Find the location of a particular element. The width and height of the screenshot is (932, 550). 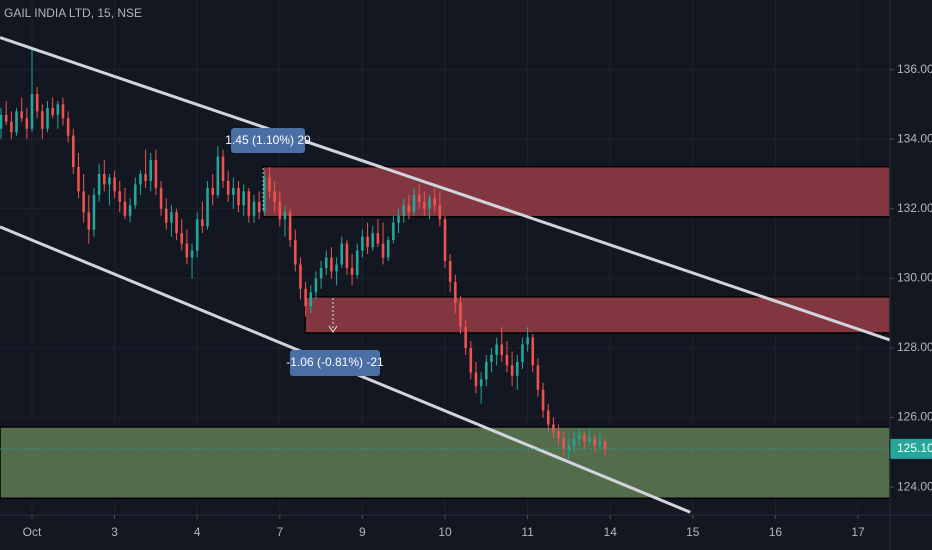

x-tick-label: 14 is located at coordinates (611, 532).